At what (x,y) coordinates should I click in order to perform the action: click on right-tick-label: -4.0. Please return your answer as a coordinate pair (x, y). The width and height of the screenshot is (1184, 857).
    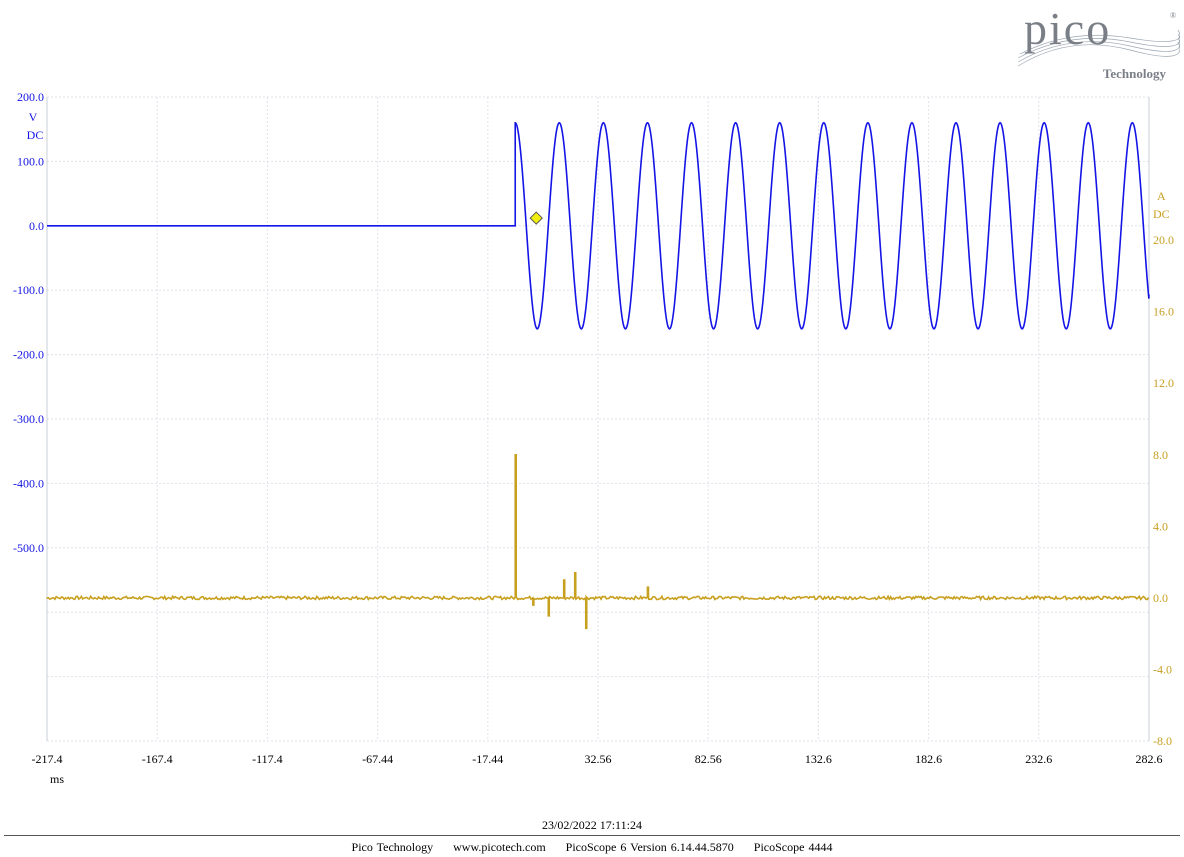
    Looking at the image, I should click on (1162, 669).